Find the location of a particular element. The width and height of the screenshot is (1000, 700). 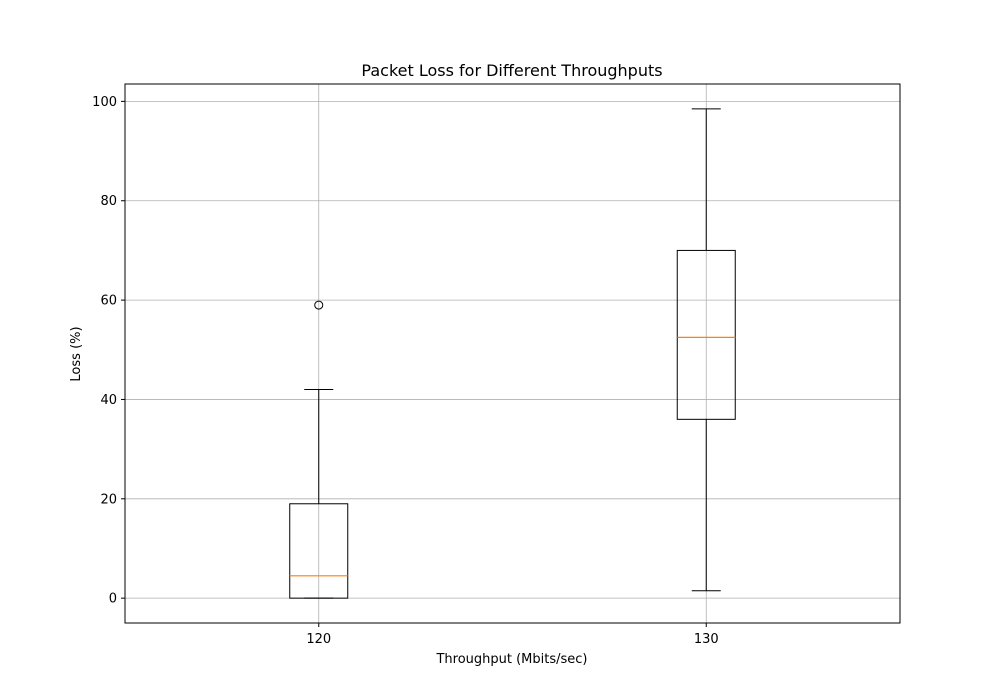

x-tick-label: 120 is located at coordinates (318, 639).